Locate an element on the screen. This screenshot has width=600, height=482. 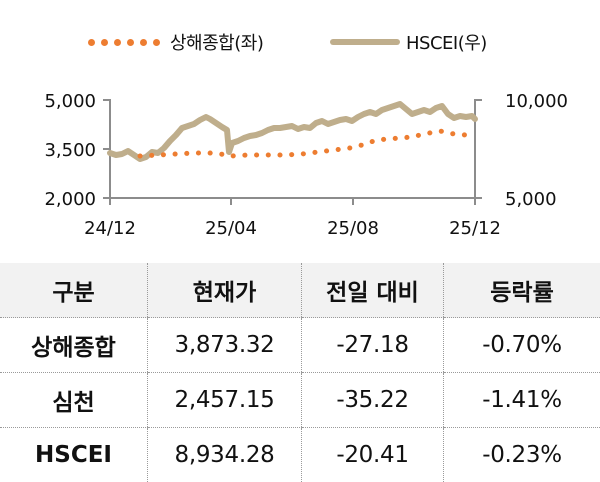
solid-line-marker-icon is located at coordinates (365, 42).